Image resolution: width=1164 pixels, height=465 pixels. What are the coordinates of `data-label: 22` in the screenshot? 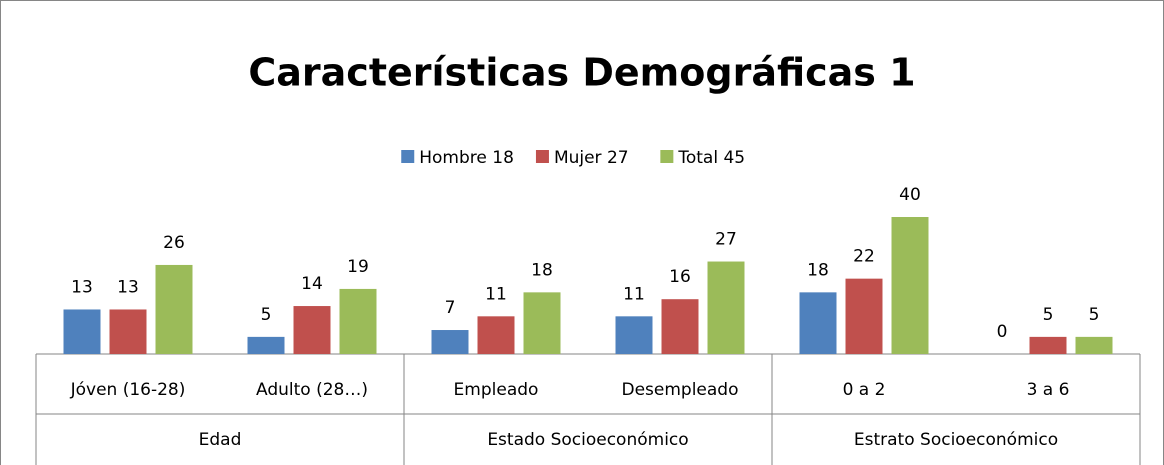 It's located at (864, 257).